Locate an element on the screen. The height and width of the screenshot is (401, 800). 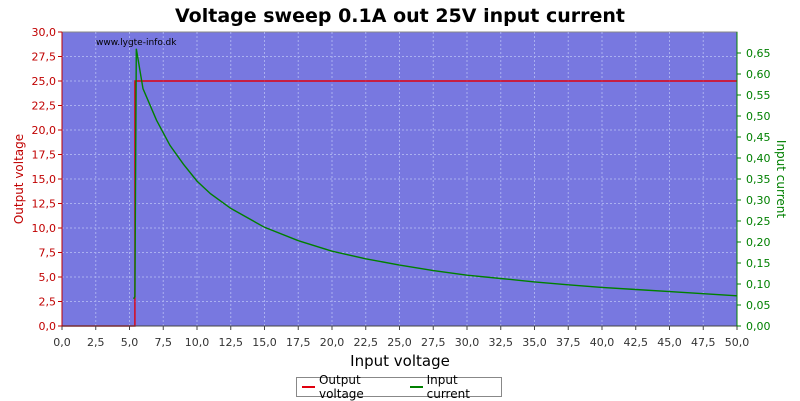
x-axis-label: Input voltage is located at coordinates (400, 361).